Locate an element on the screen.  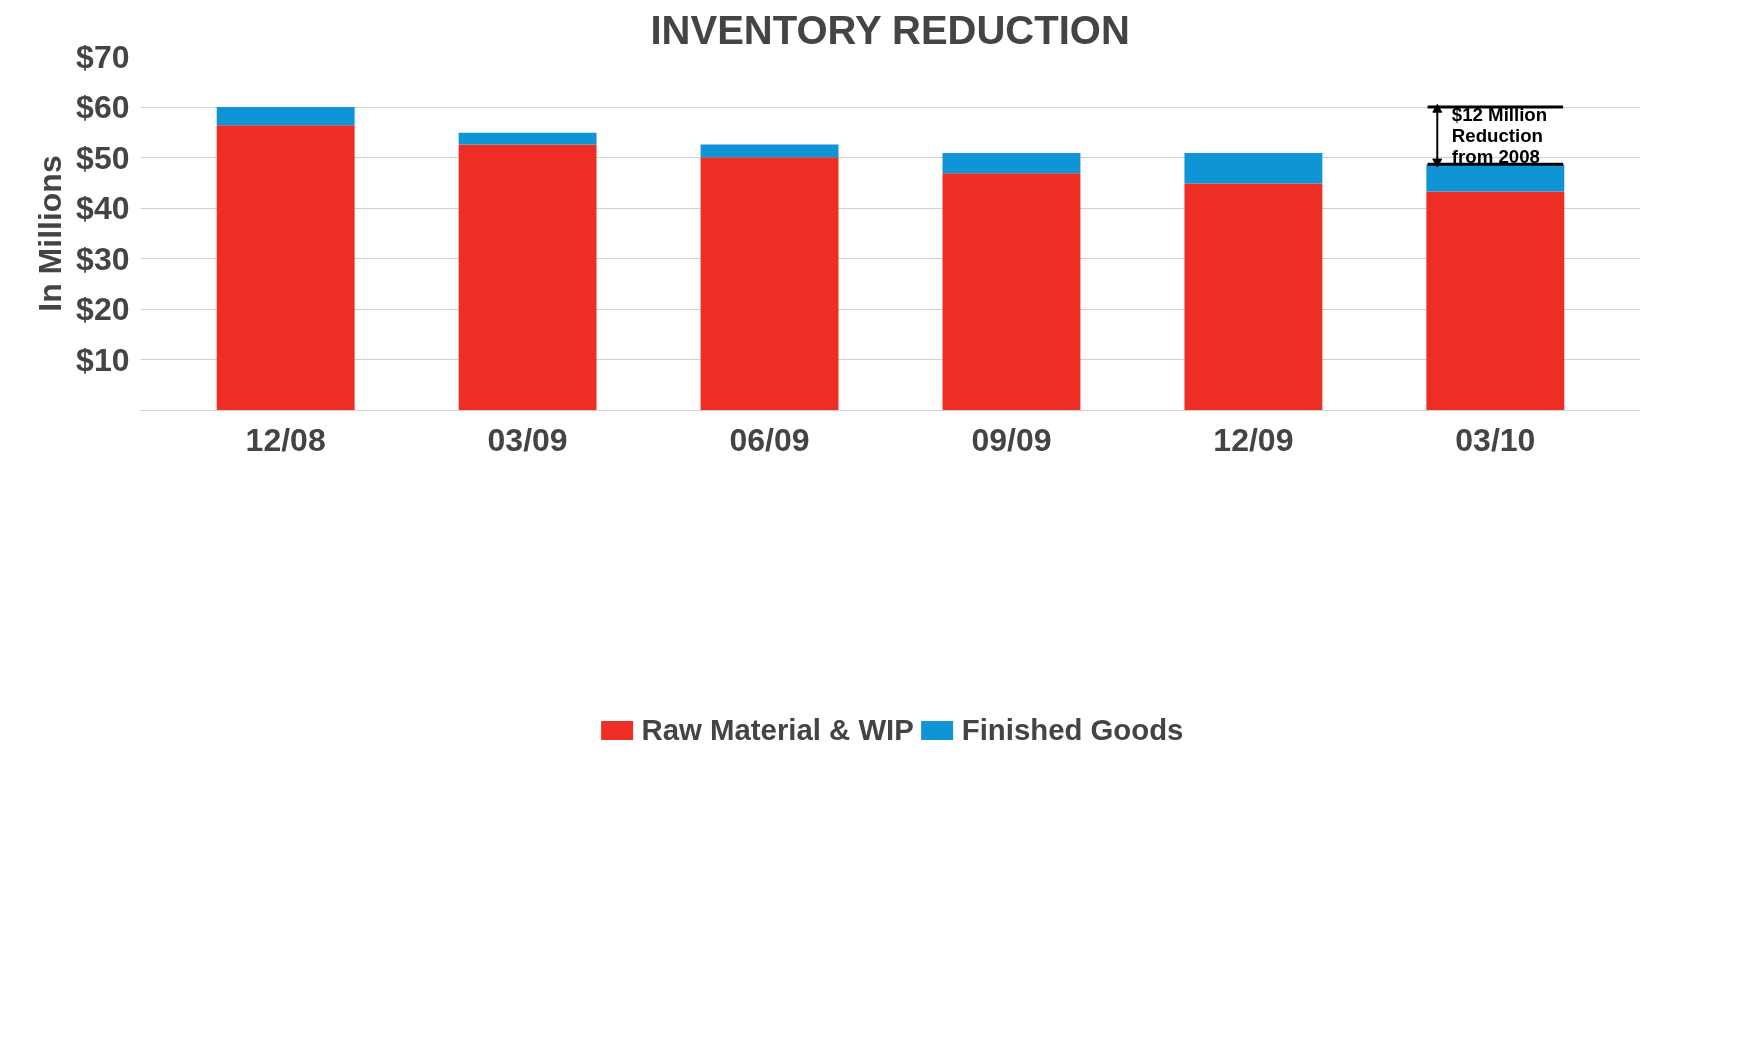
y-tick-label: $40 is located at coordinates (103, 208).